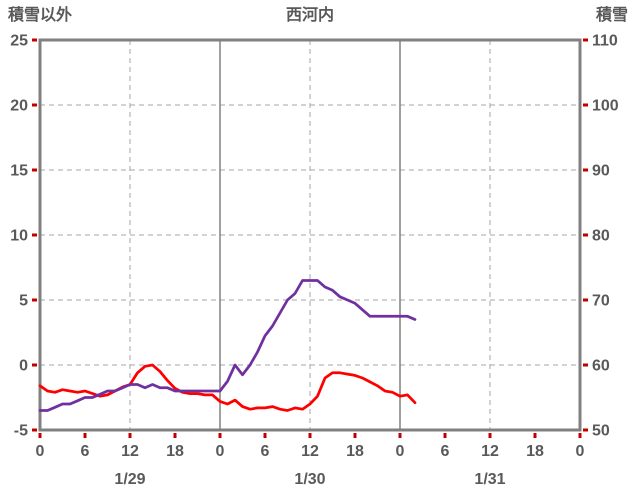 The width and height of the screenshot is (636, 501). Describe the element at coordinates (601, 301) in the screenshot. I see `y-axis-right-label: 70` at that location.